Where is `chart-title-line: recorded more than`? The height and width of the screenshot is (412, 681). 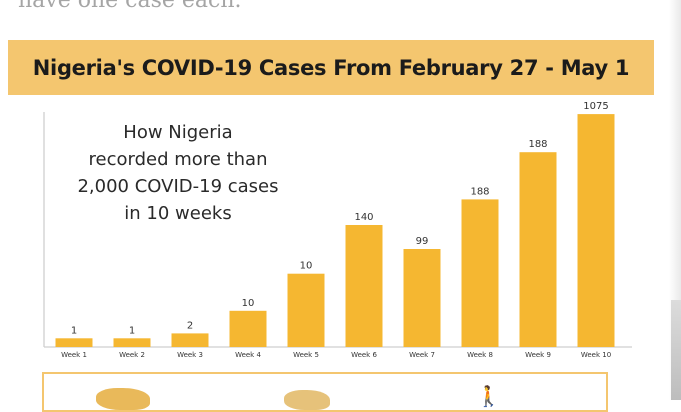
chart-title-line: recorded more than is located at coordinates (178, 159).